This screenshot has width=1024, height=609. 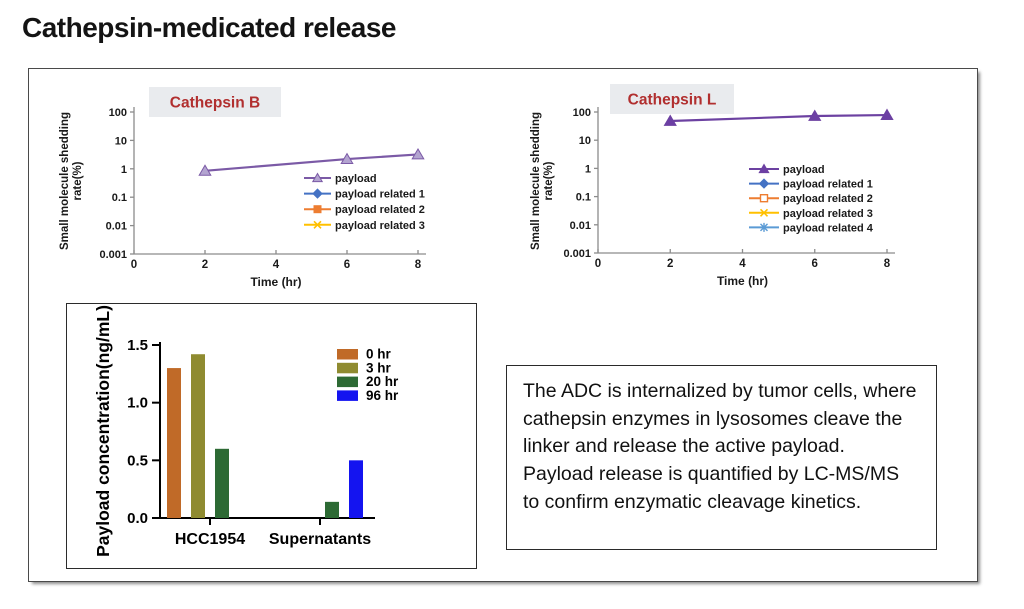 I want to click on chart-title: Cathepsin L, so click(x=672, y=99).